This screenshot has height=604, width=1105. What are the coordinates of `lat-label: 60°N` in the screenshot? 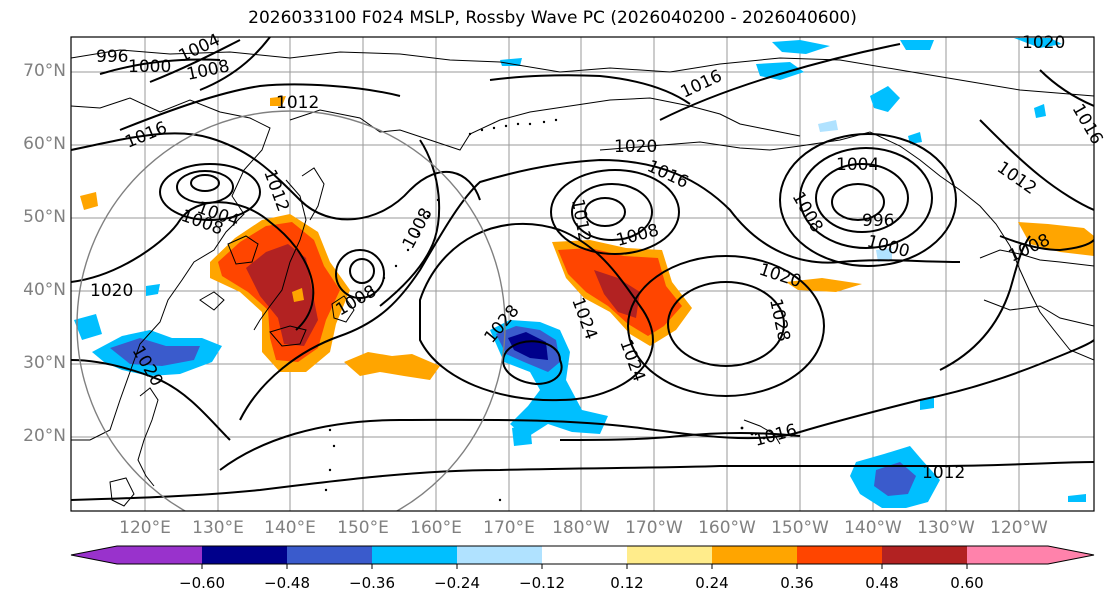 It's located at (44, 144).